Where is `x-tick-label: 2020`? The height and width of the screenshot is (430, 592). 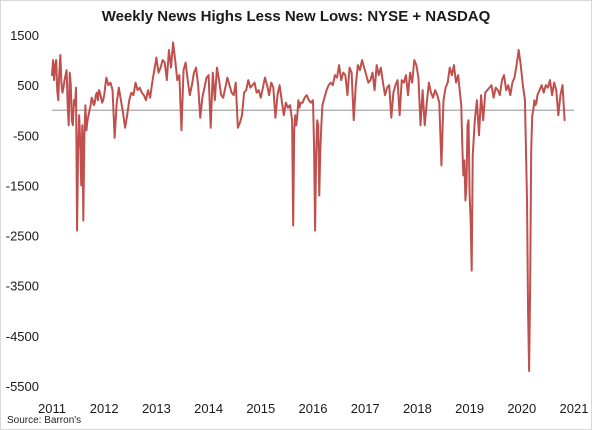 x-tick-label: 2020 is located at coordinates (521, 408).